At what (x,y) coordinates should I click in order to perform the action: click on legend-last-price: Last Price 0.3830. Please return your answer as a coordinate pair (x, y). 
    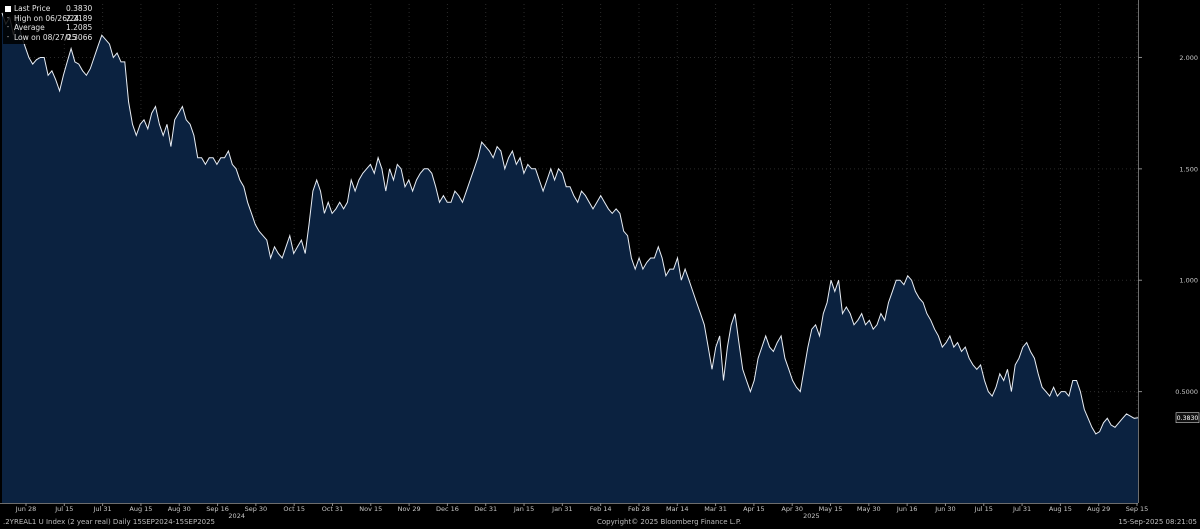
    Looking at the image, I should click on (48, 9).